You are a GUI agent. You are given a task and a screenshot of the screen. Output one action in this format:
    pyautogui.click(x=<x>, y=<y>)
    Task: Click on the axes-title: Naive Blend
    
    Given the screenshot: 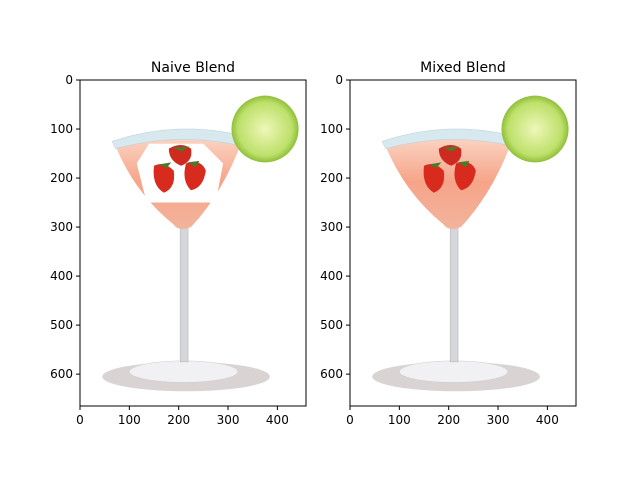 What is the action you would take?
    pyautogui.click(x=193, y=68)
    